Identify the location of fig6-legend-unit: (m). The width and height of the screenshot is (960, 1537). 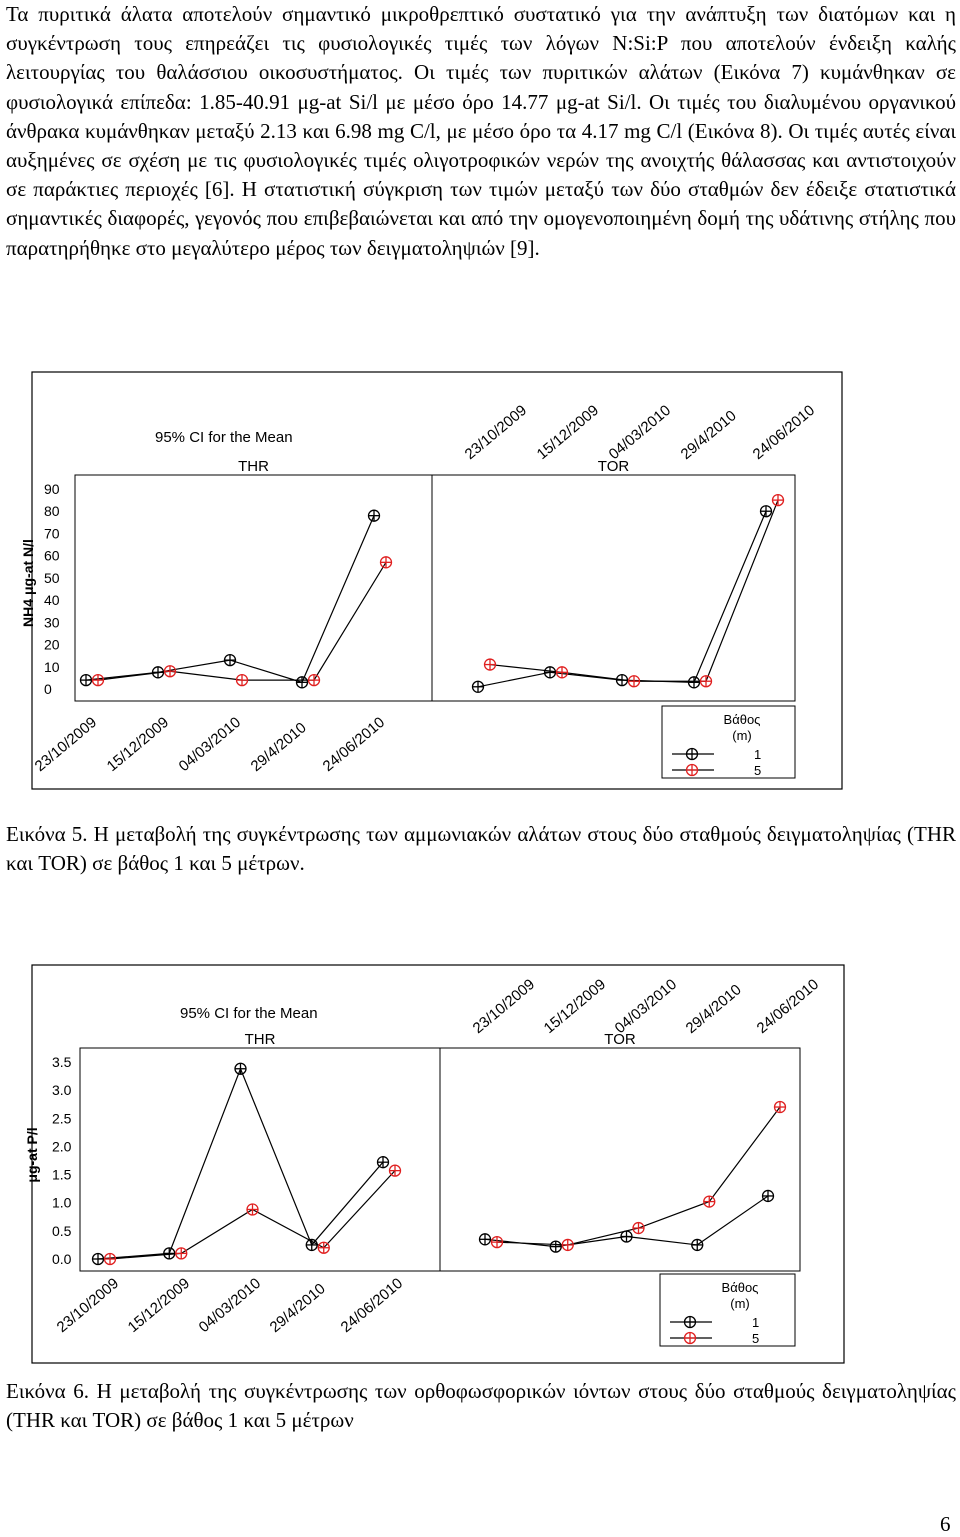
(740, 1303).